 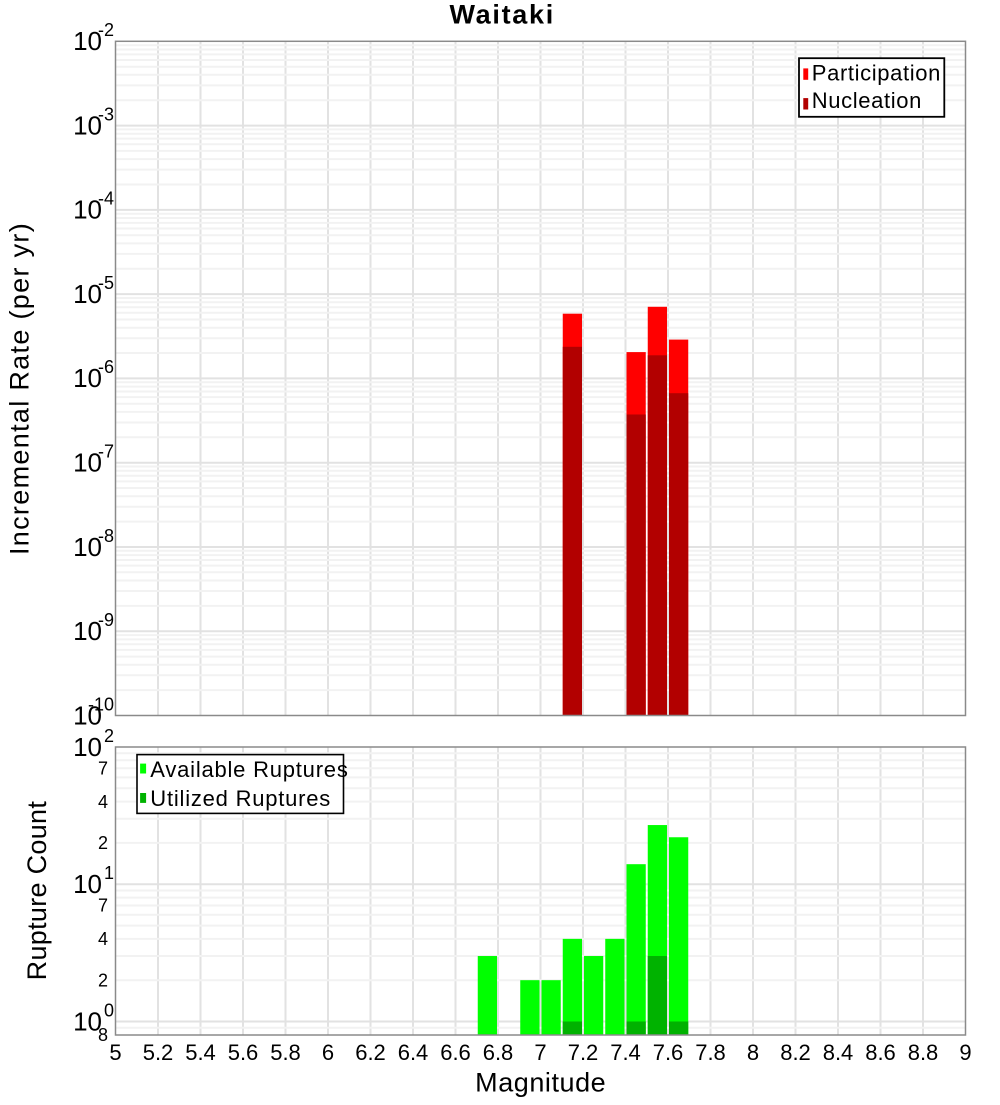 I want to click on svg-text: 5.8, so click(x=285, y=1052).